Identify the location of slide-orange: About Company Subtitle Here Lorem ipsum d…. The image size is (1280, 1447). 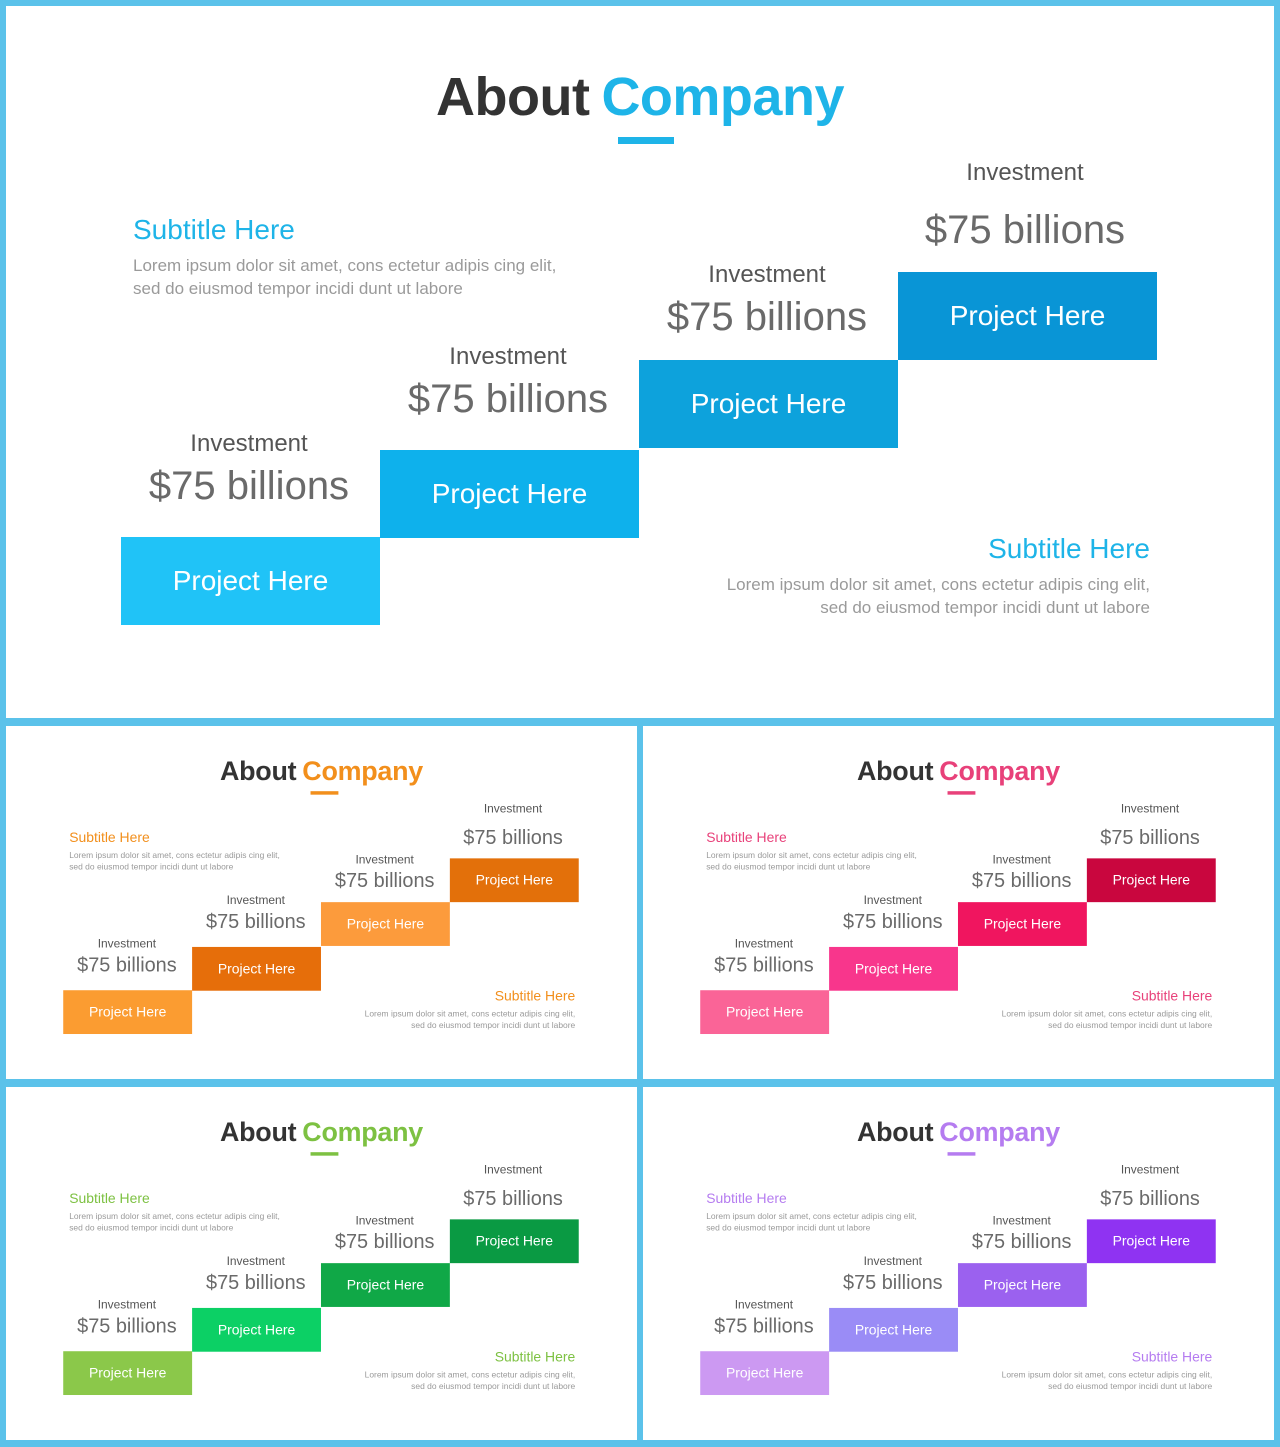
(321, 902).